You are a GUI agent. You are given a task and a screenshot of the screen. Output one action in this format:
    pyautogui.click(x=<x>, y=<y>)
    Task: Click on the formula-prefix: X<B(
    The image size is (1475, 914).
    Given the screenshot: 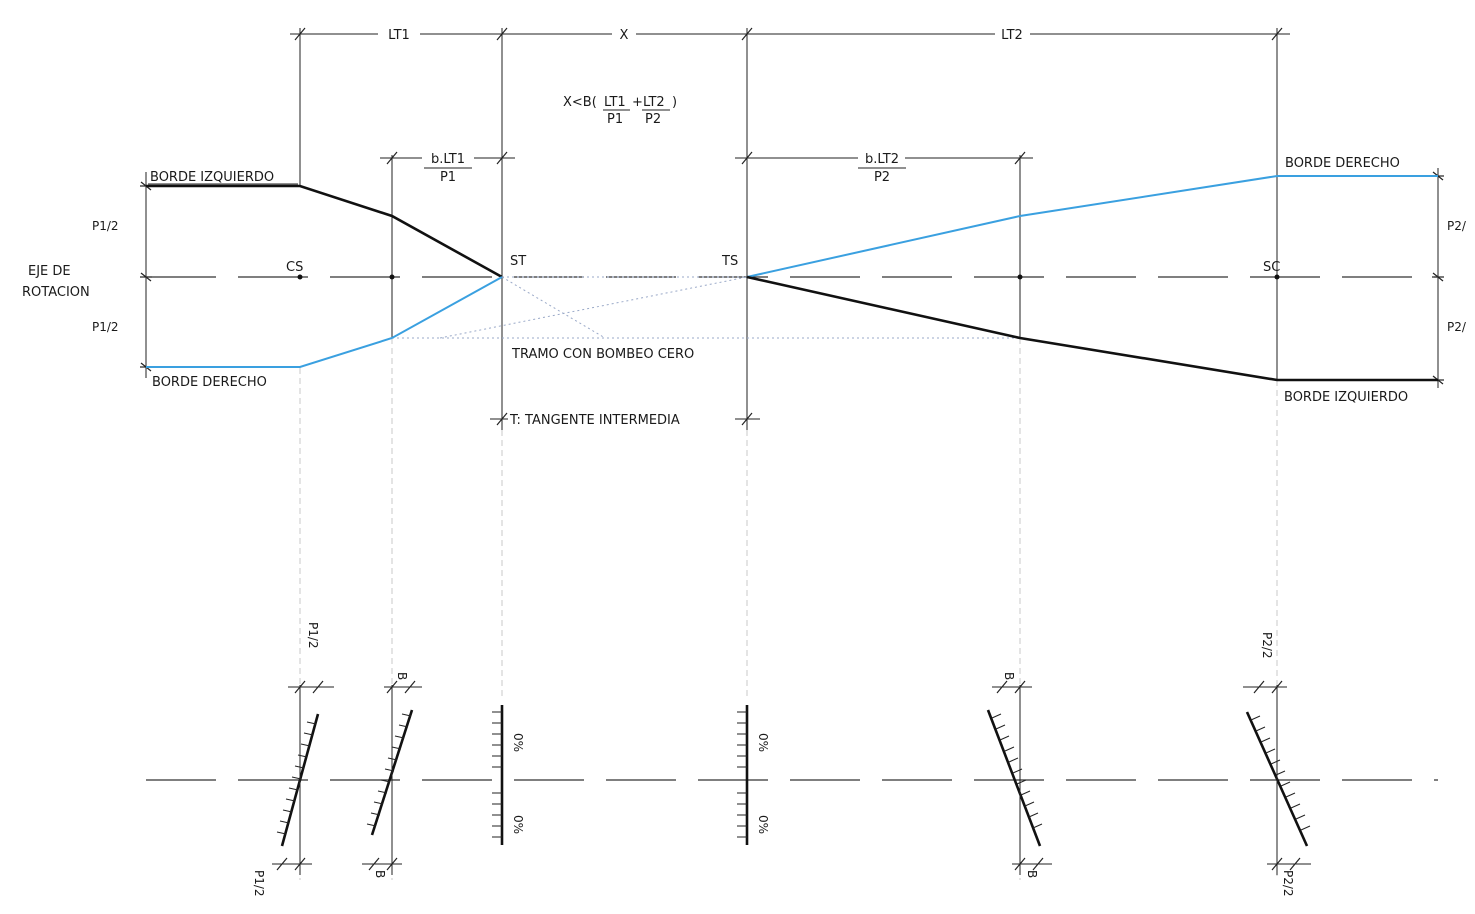 What is the action you would take?
    pyautogui.click(x=580, y=102)
    